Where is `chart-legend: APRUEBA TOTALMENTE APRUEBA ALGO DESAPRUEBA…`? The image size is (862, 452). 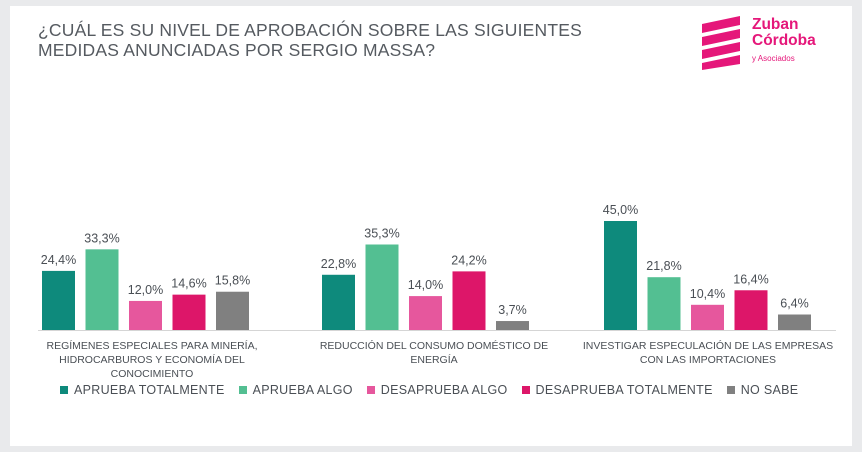 chart-legend: APRUEBA TOTALMENTE APRUEBA ALGO DESAPRUEBA… is located at coordinates (429, 390).